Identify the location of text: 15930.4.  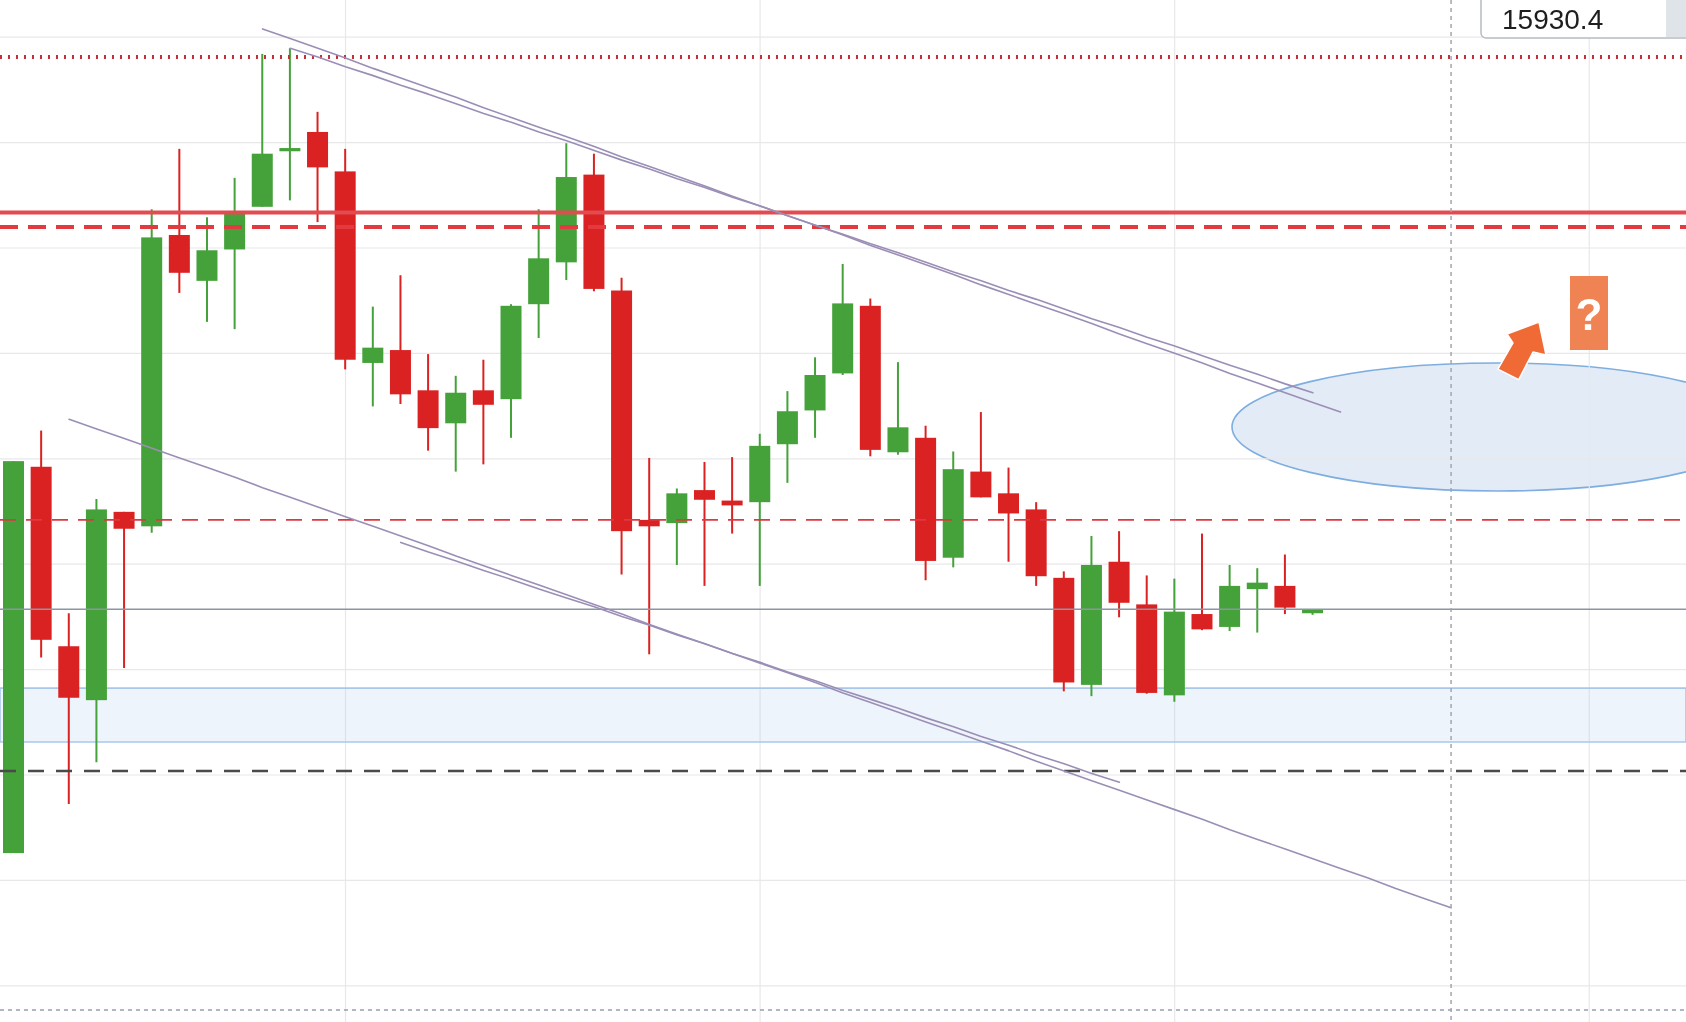
(1553, 19).